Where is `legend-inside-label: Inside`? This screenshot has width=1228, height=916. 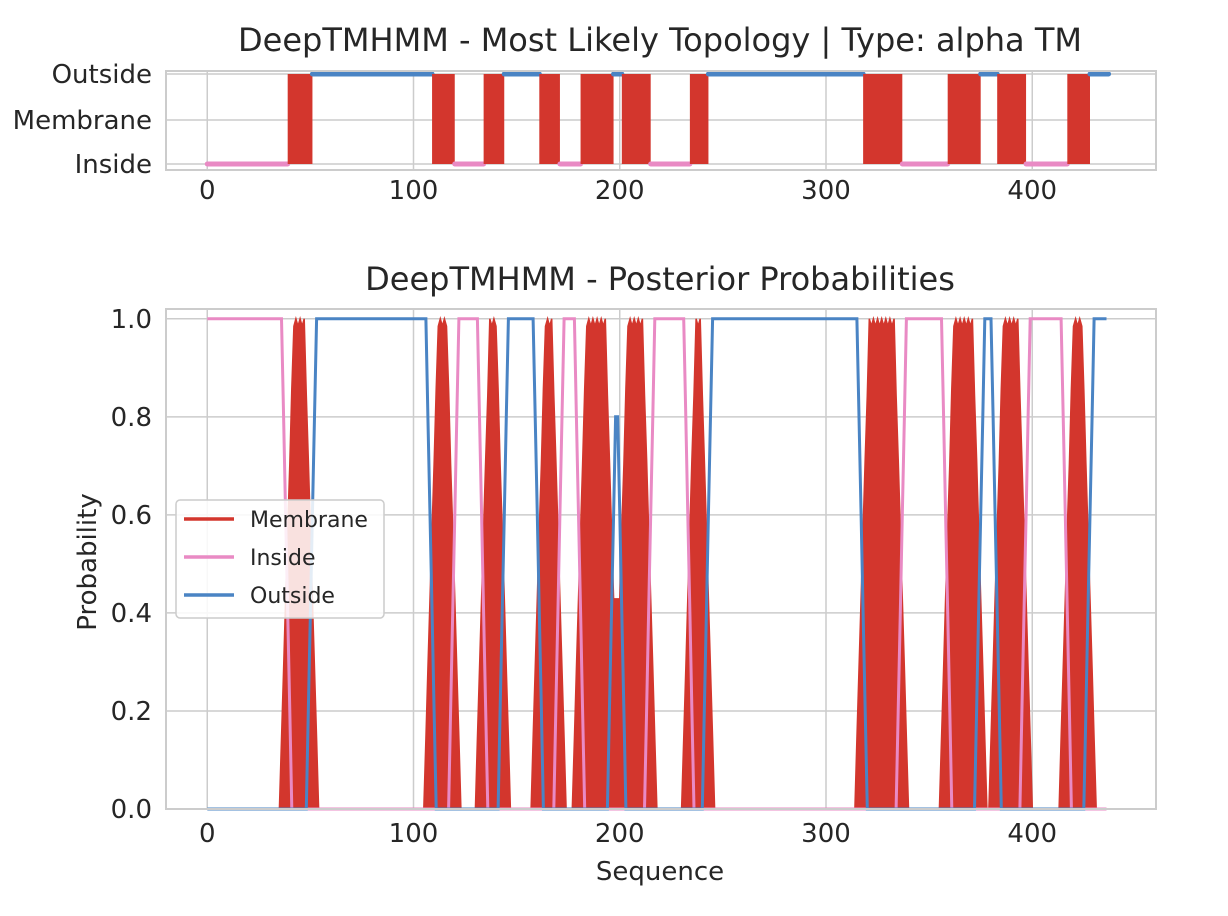
legend-inside-label: Inside is located at coordinates (283, 558).